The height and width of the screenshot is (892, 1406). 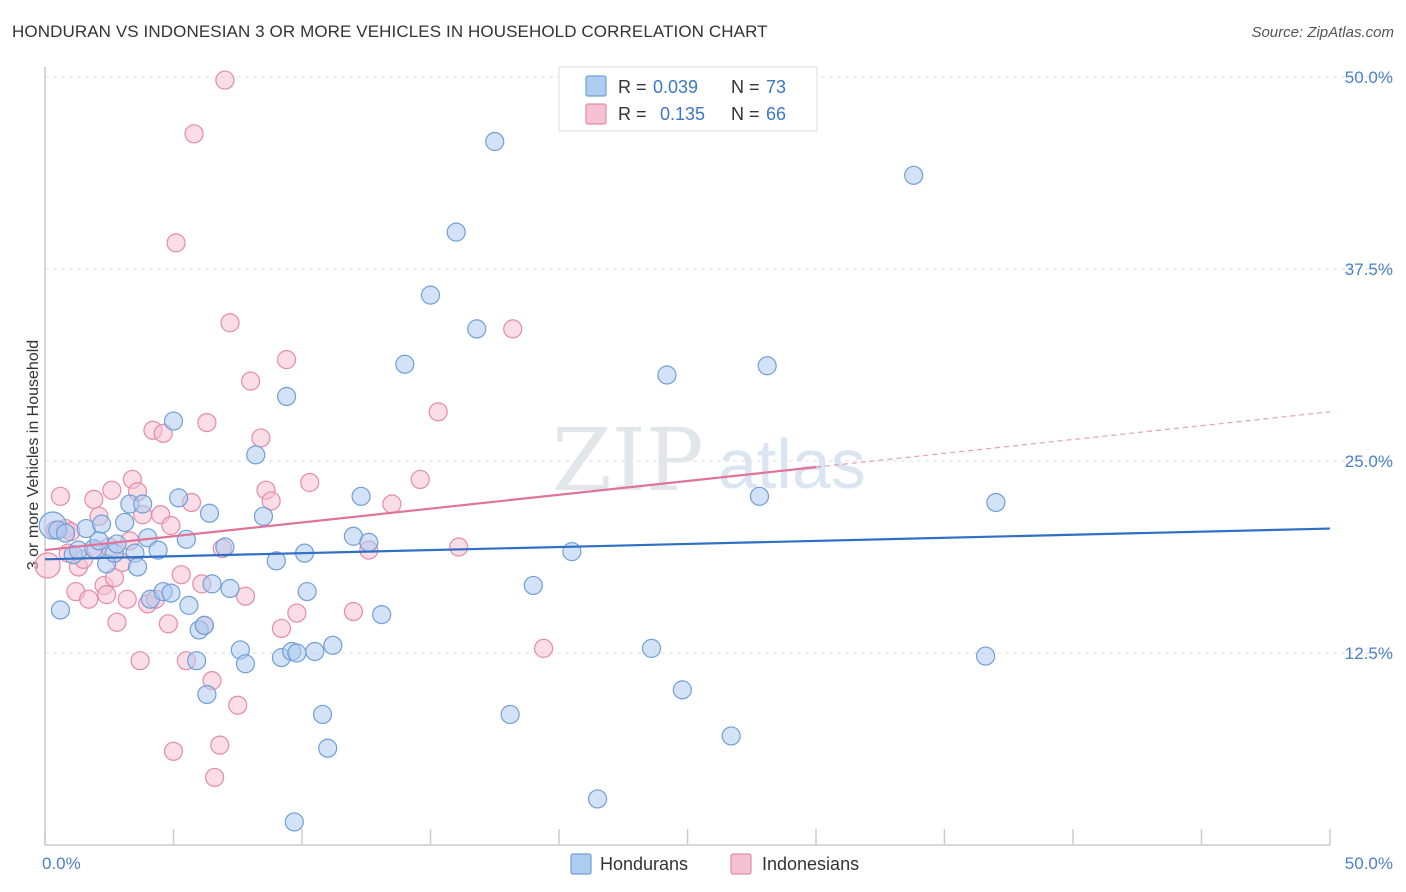 I want to click on legend-r-value-indonesians: 0.135, so click(x=682, y=114).